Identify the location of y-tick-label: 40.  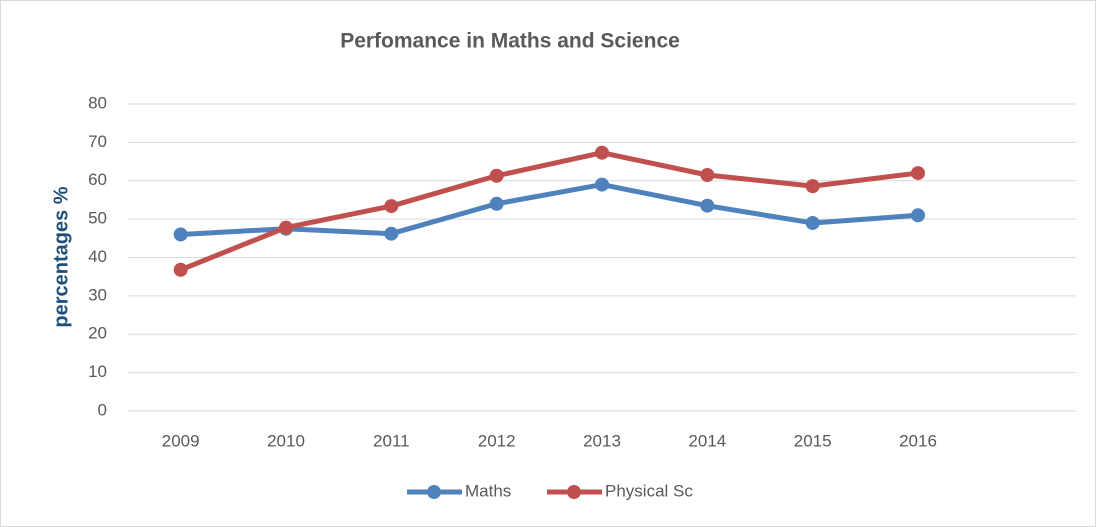
(97, 256).